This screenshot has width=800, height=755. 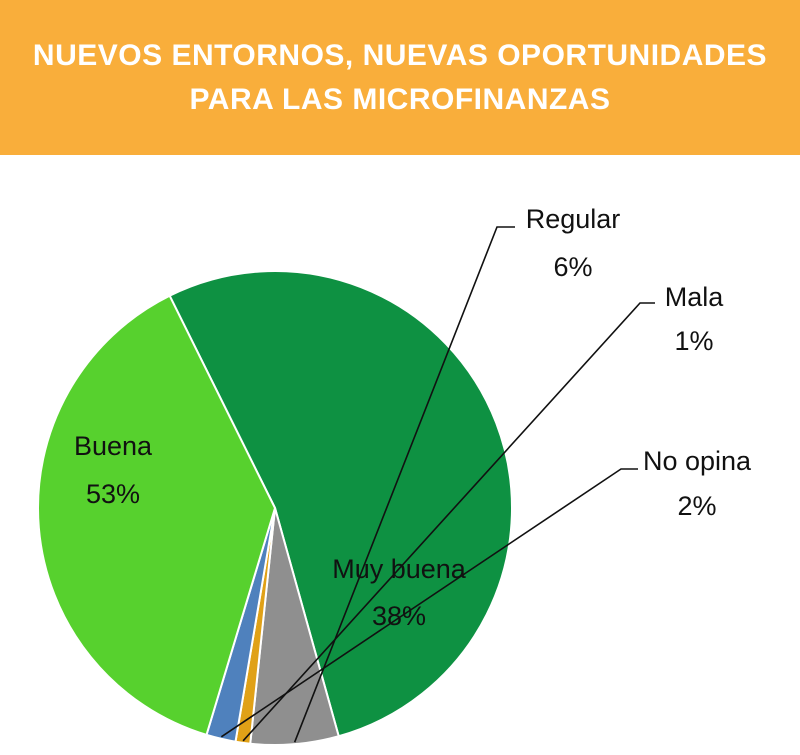 I want to click on slice-label-regular: Regular, so click(x=573, y=219).